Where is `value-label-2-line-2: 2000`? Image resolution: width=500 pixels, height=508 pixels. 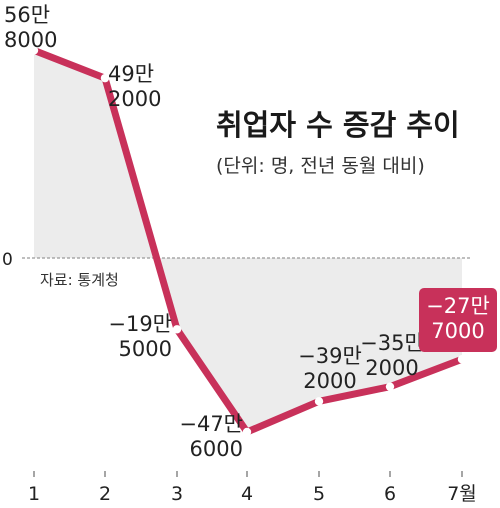 value-label-2-line-2: 2000 is located at coordinates (134, 99).